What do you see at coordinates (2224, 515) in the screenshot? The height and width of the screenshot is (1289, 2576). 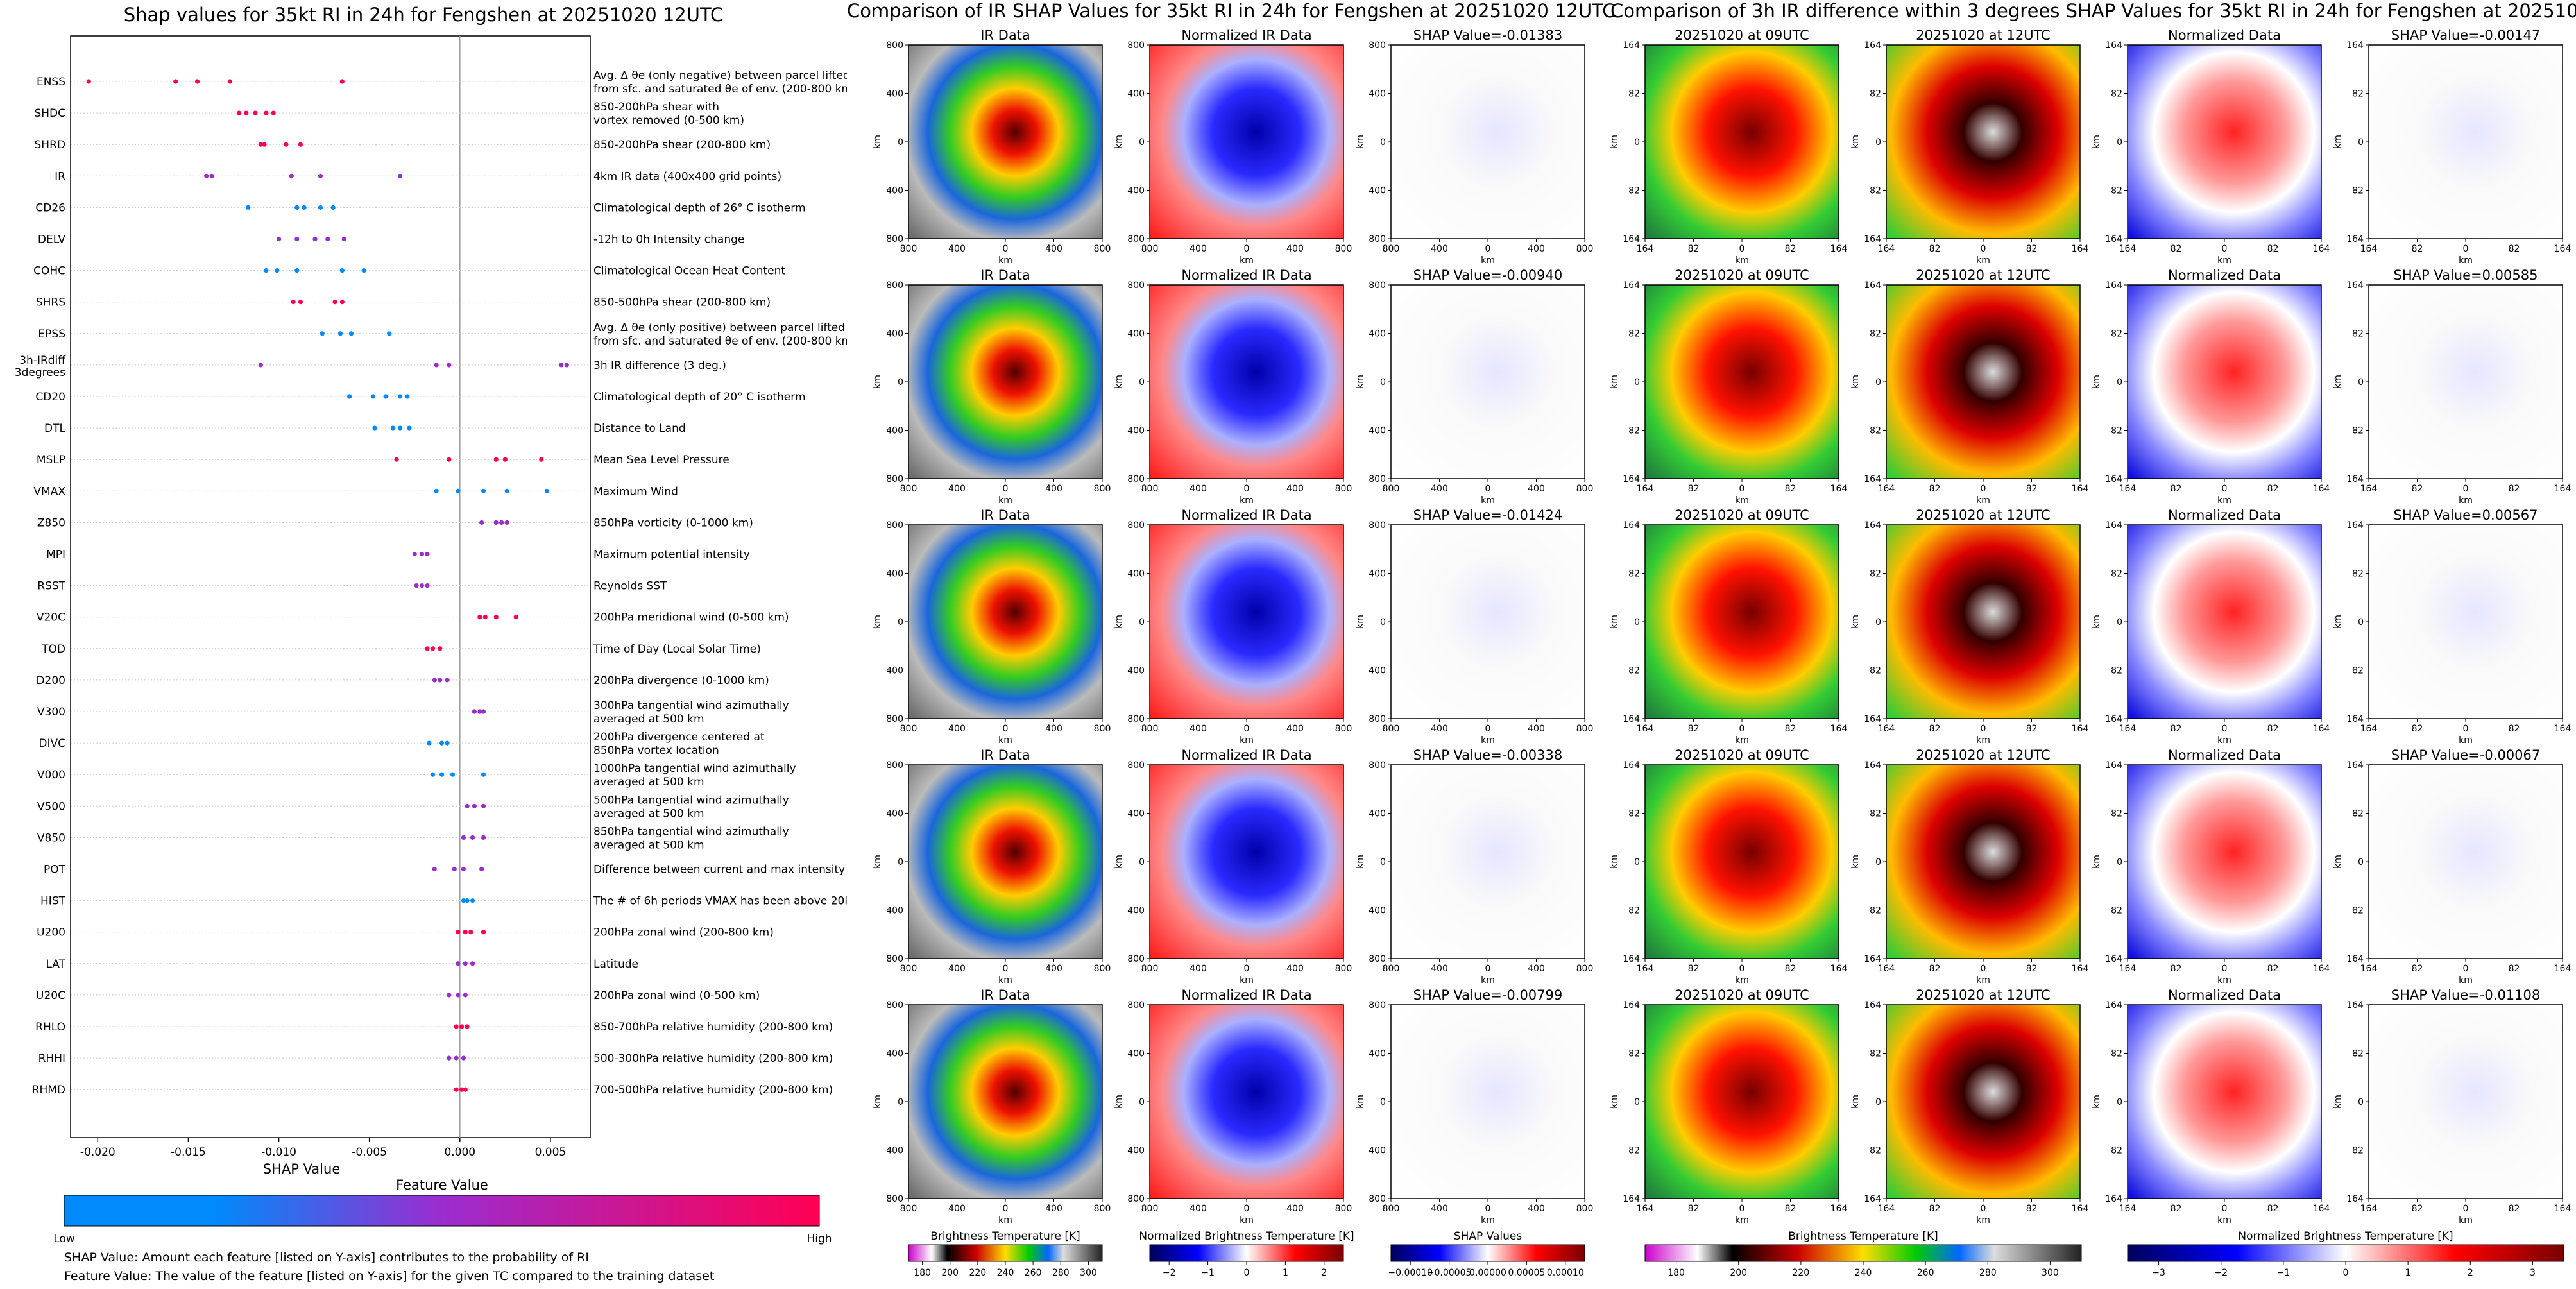 I see `panel-title: Normalized Data` at bounding box center [2224, 515].